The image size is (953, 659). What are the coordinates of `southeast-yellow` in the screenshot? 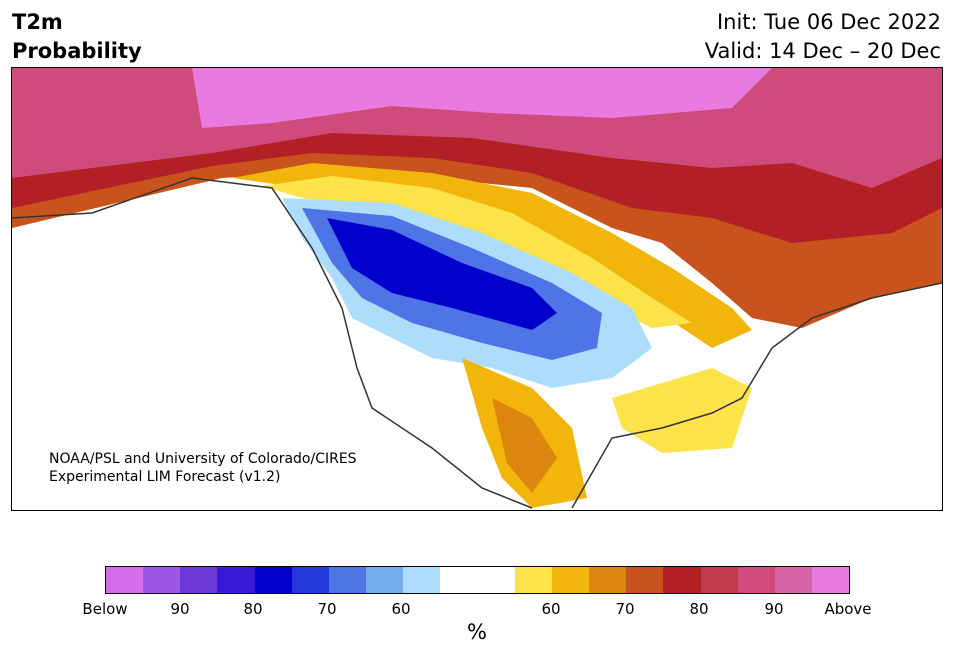 It's located at (682, 410).